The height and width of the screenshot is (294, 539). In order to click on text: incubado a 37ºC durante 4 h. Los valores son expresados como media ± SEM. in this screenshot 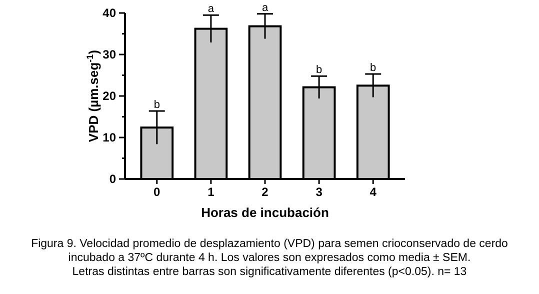, I will do `click(269, 258)`.